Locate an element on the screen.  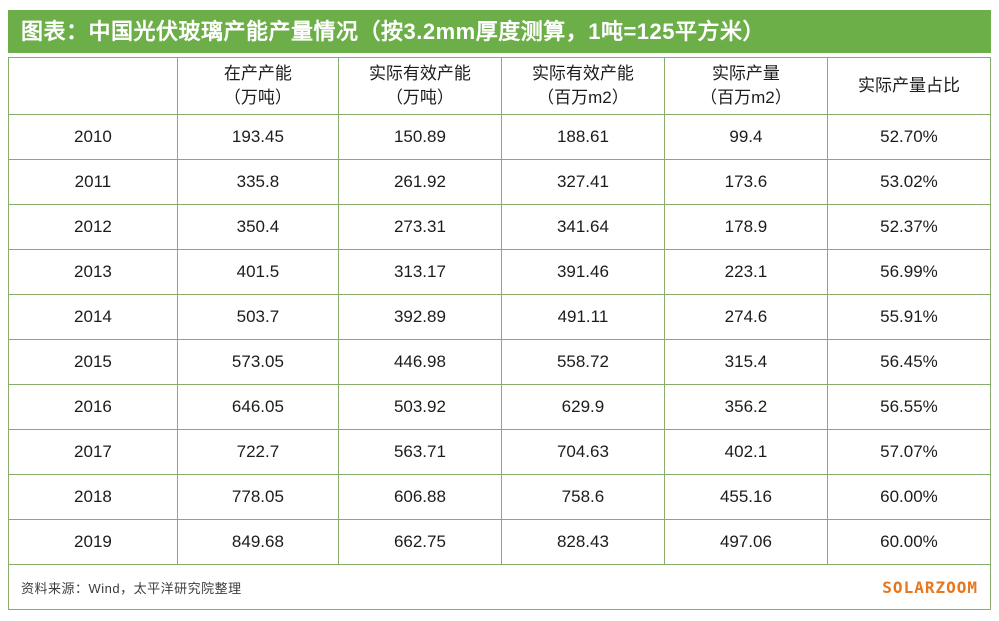
year-cell: 2014 is located at coordinates (93, 317).